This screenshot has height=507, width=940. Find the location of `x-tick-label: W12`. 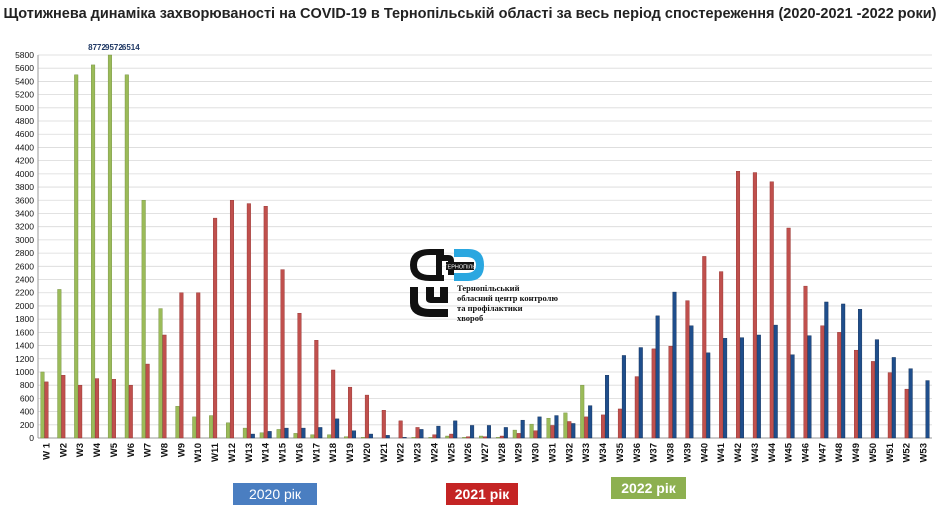

x-tick-label: W12 is located at coordinates (232, 453).